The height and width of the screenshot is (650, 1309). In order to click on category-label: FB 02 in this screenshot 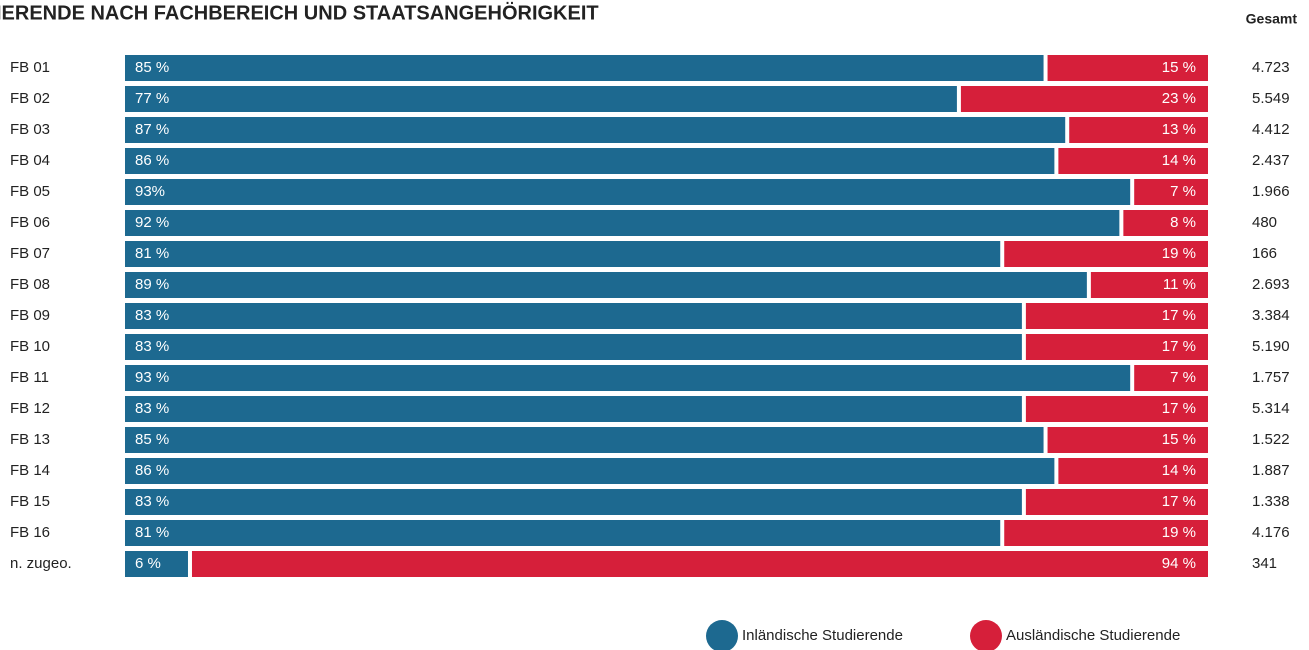, I will do `click(30, 98)`.